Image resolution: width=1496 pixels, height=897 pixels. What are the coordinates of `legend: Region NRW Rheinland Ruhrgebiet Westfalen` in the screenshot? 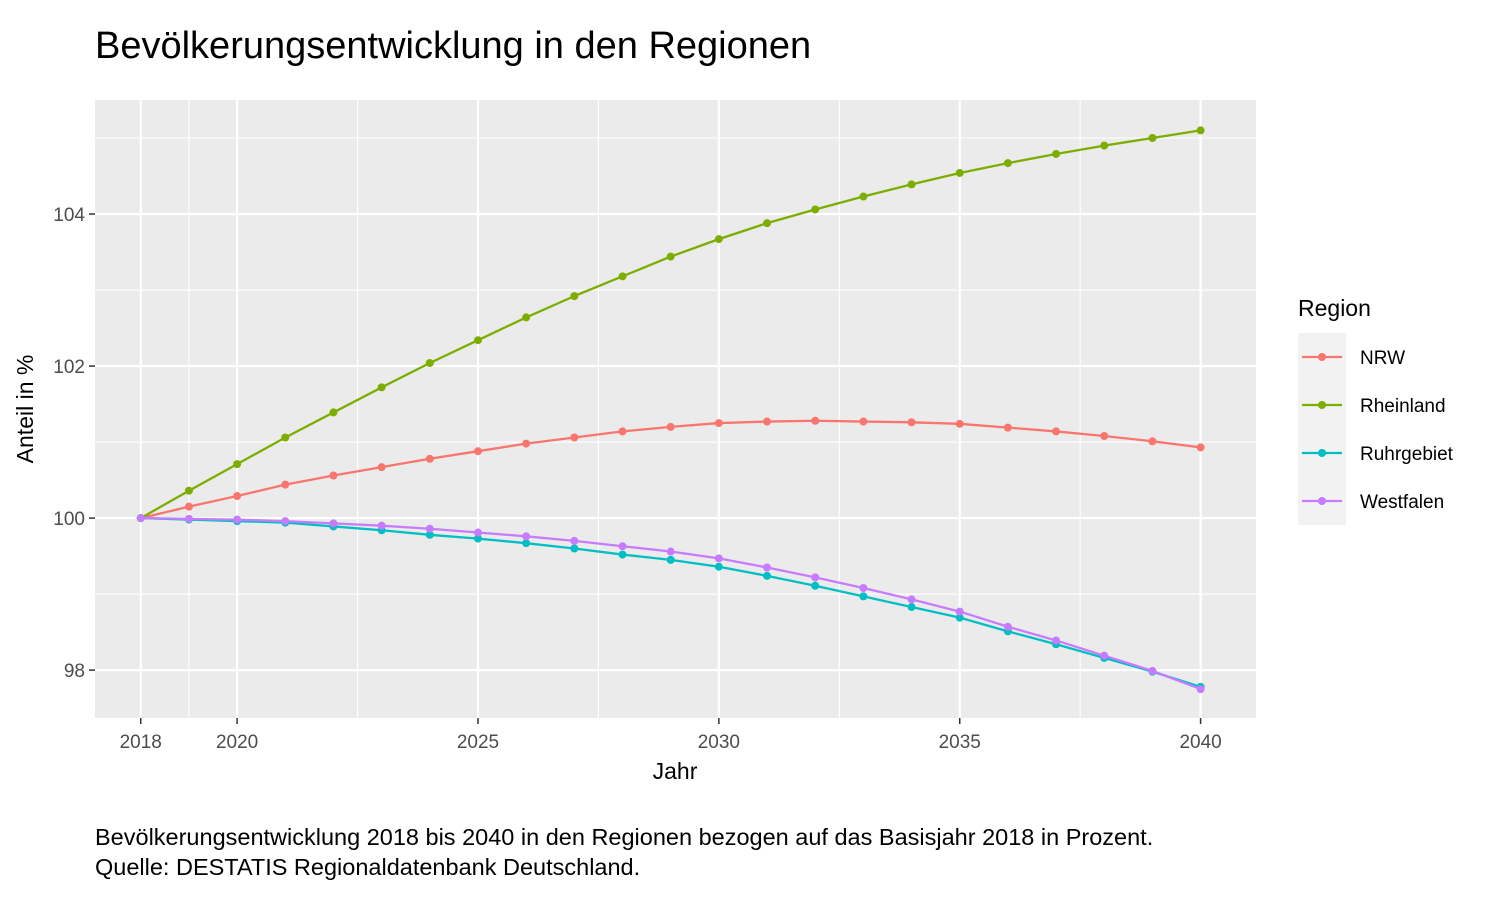 It's located at (1376, 410).